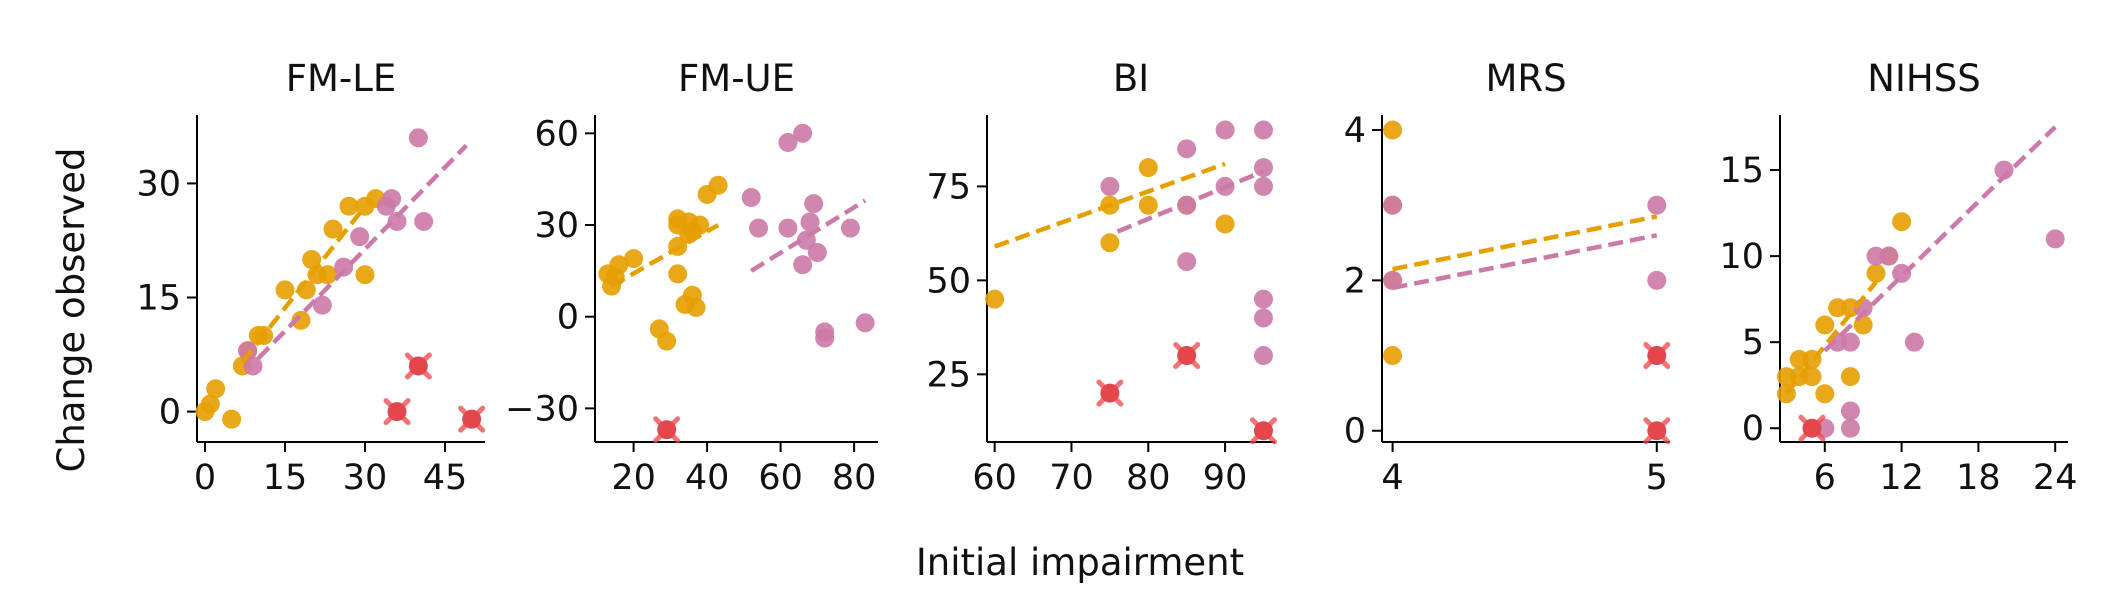  What do you see at coordinates (1071, 478) in the screenshot?
I see `x-tick-label: 70` at bounding box center [1071, 478].